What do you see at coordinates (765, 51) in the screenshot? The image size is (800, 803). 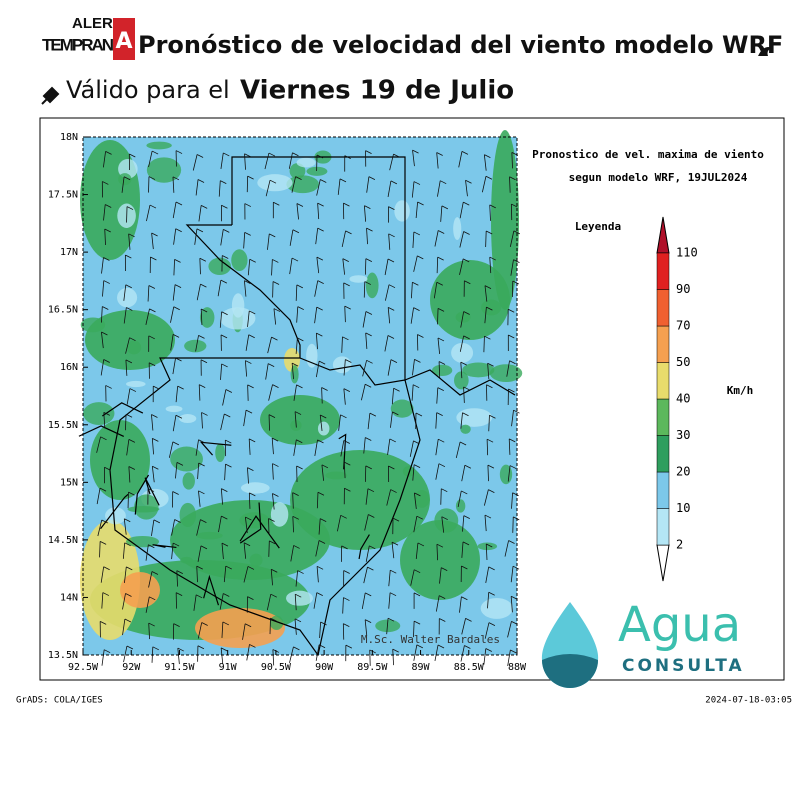 I see `wave-icon` at bounding box center [765, 51].